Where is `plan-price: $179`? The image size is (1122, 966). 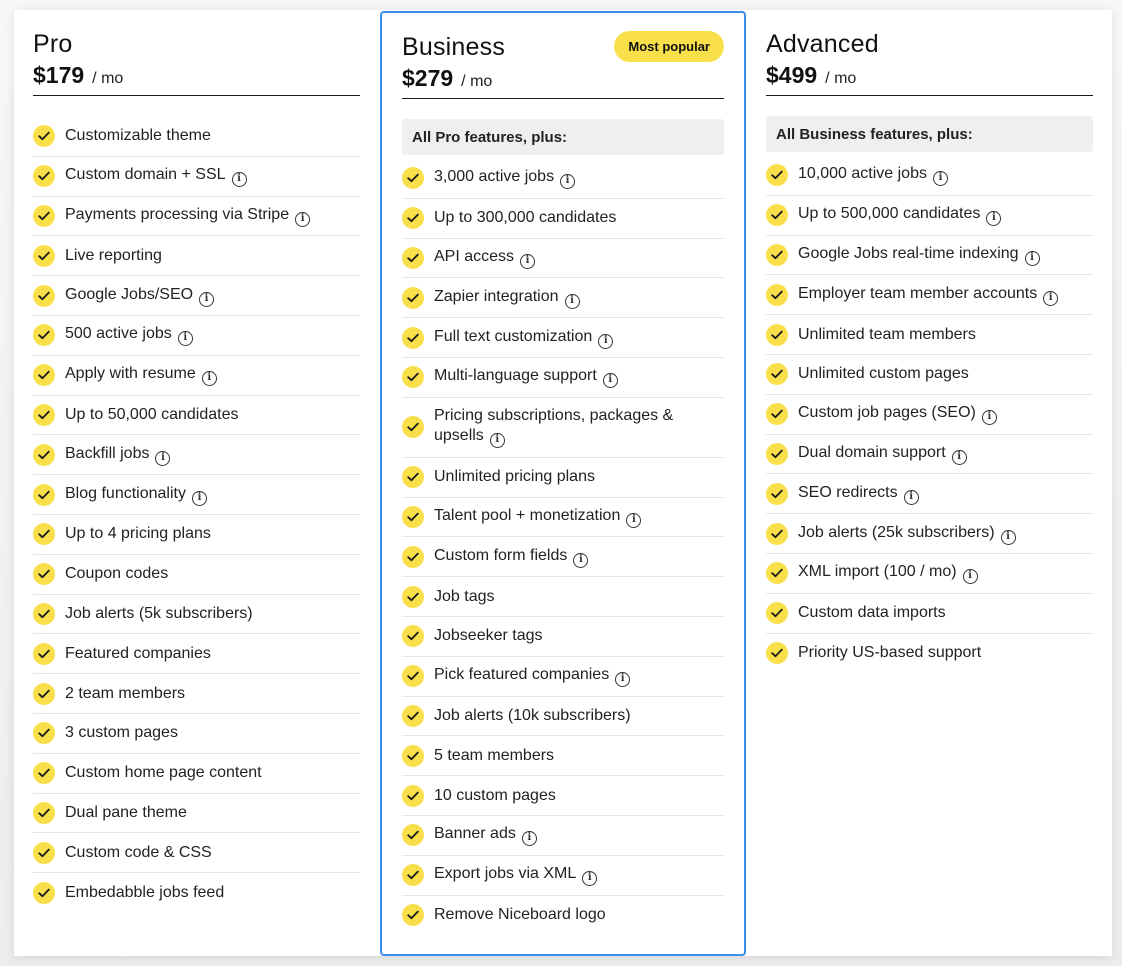
plan-price: $179 is located at coordinates (59, 75).